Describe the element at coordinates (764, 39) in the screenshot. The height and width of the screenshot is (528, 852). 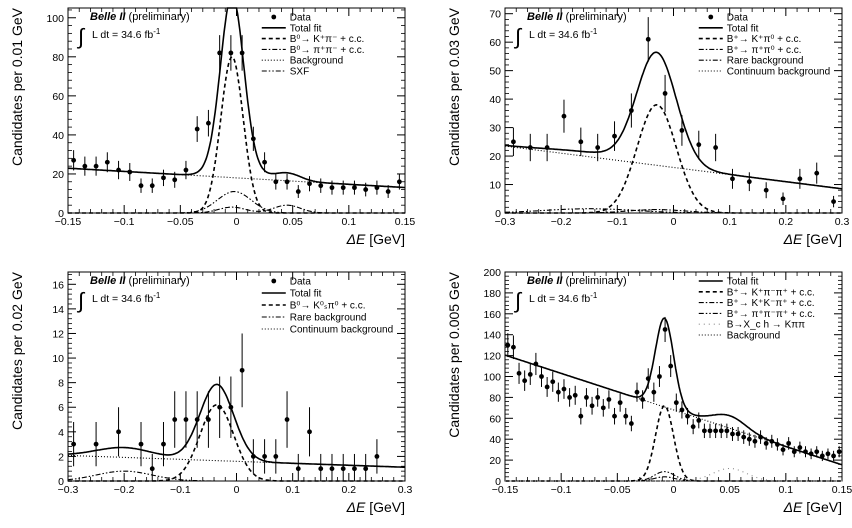
I see `legend-label: B⁺→ K⁺π⁰ + c.c.` at that location.